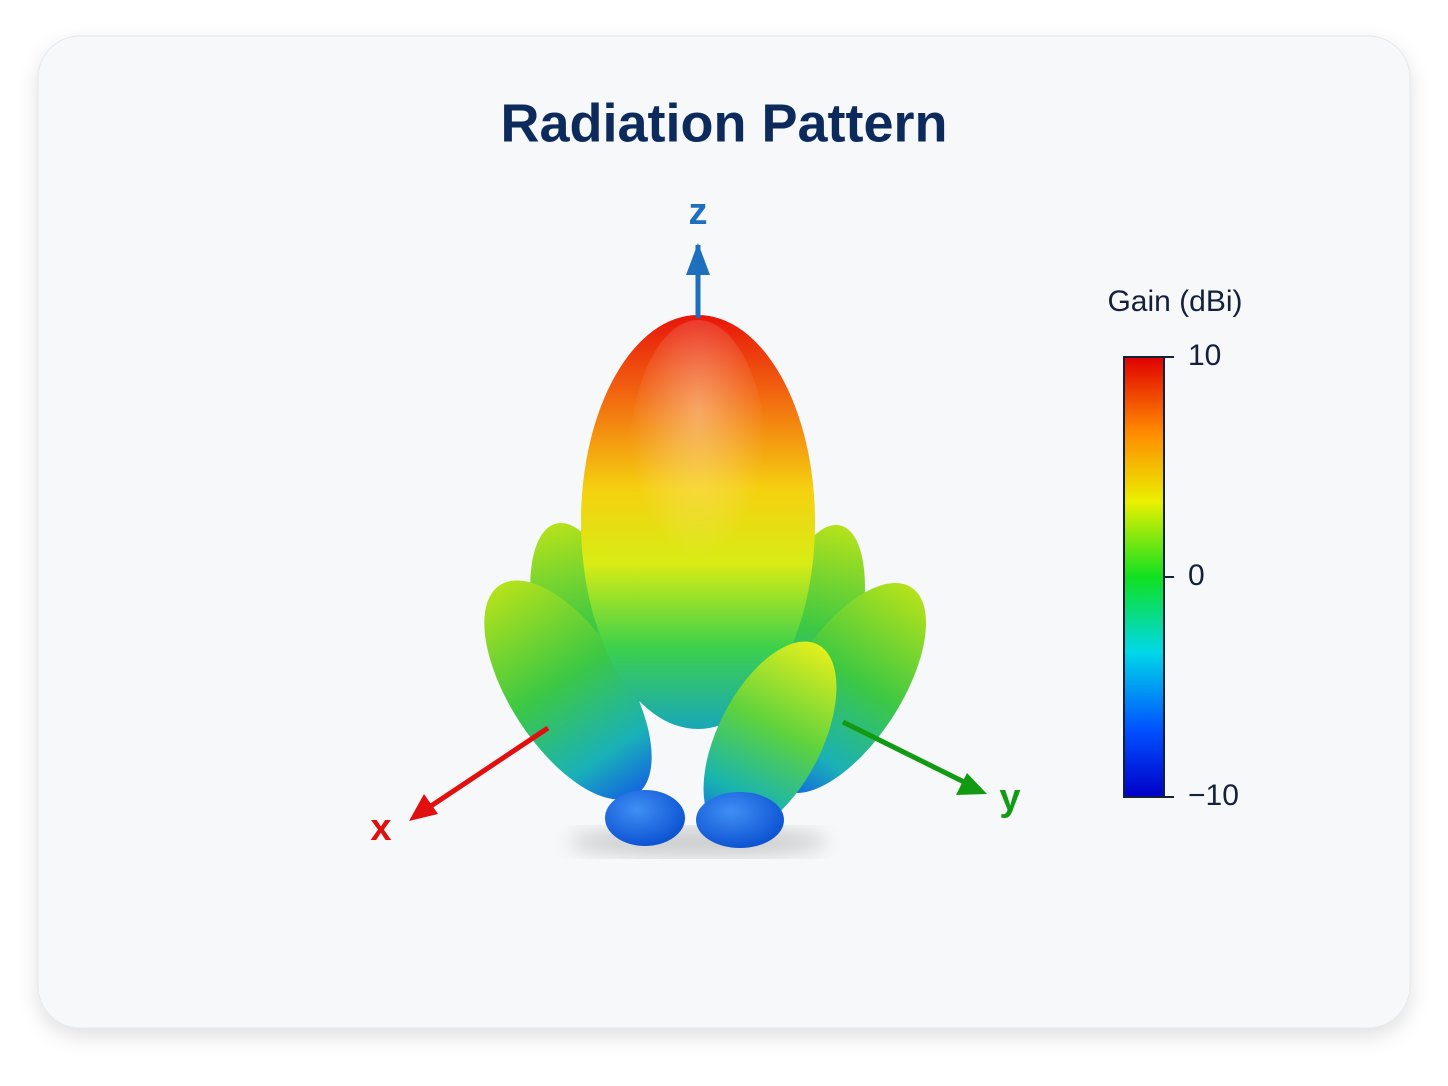  I want to click on colorbar-label: Gain (dBi), so click(1174, 301).